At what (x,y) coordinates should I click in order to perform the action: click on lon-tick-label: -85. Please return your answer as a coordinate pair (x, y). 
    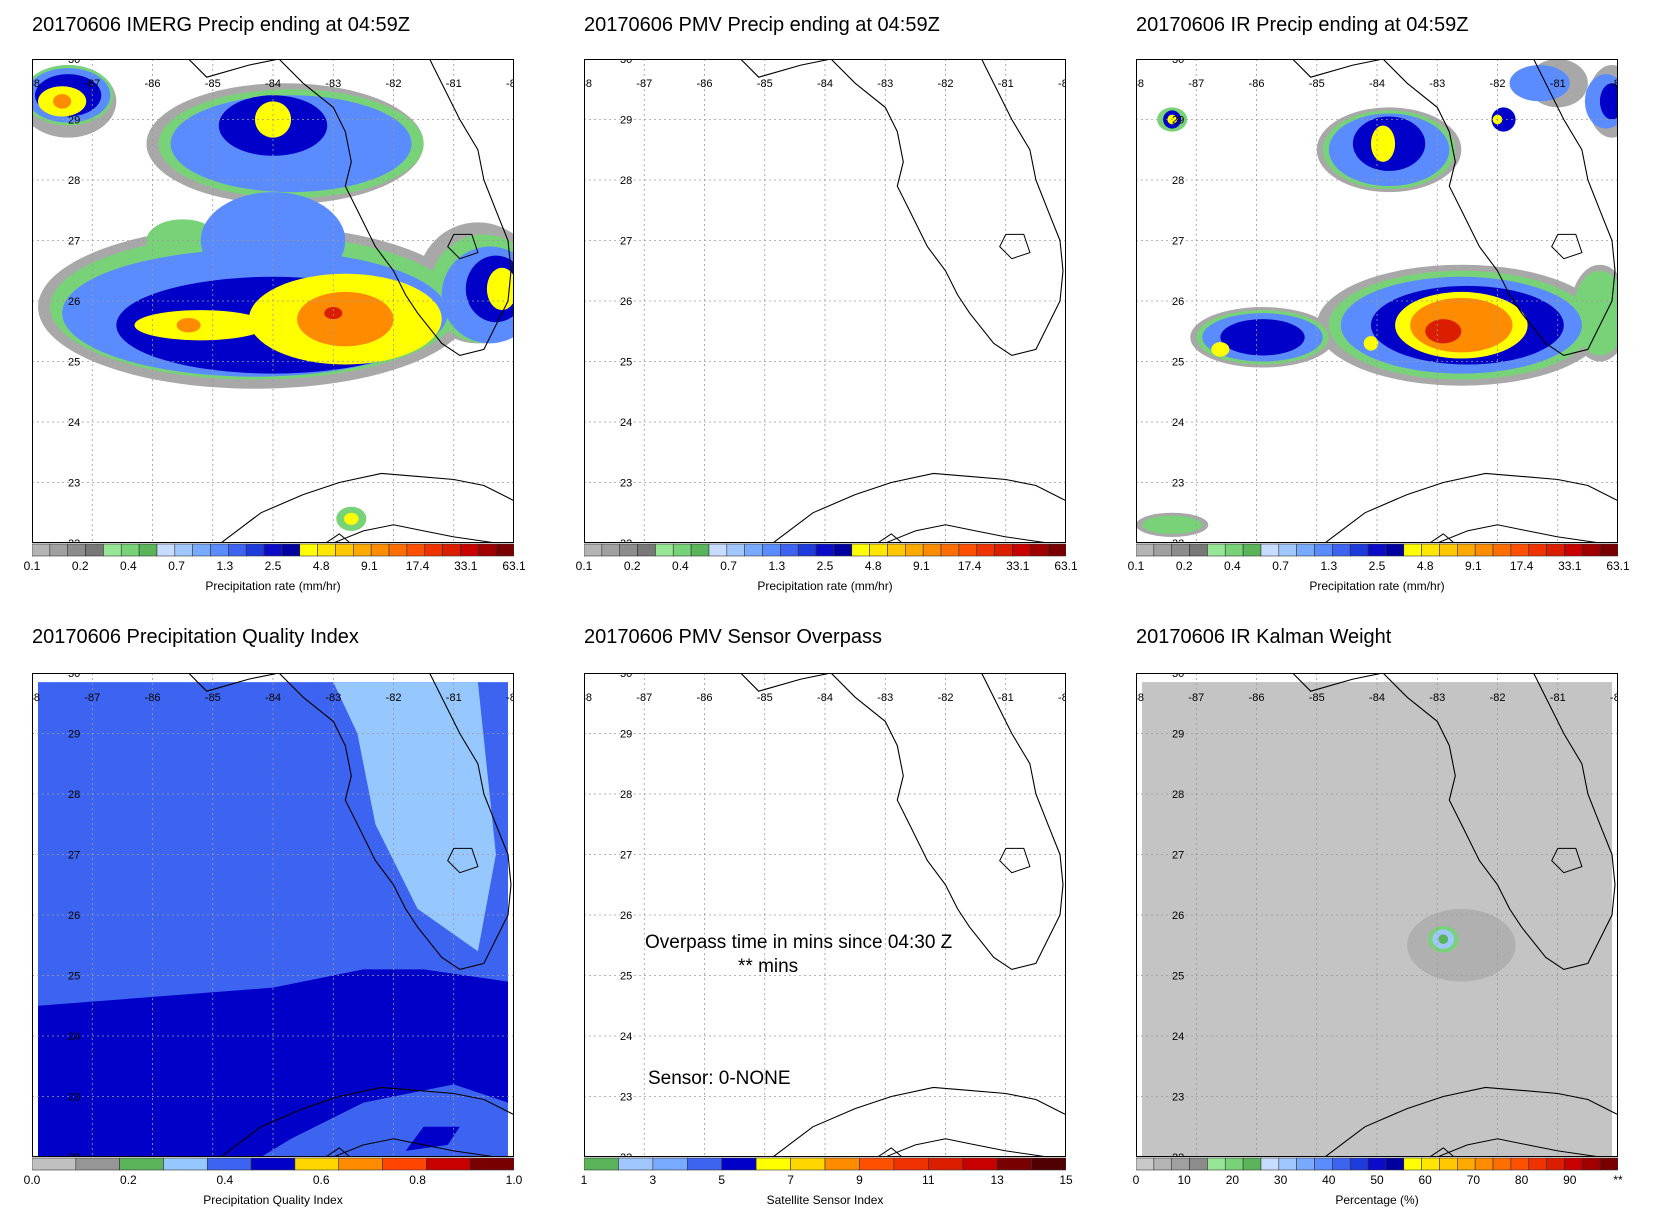
    Looking at the image, I should click on (765, 84).